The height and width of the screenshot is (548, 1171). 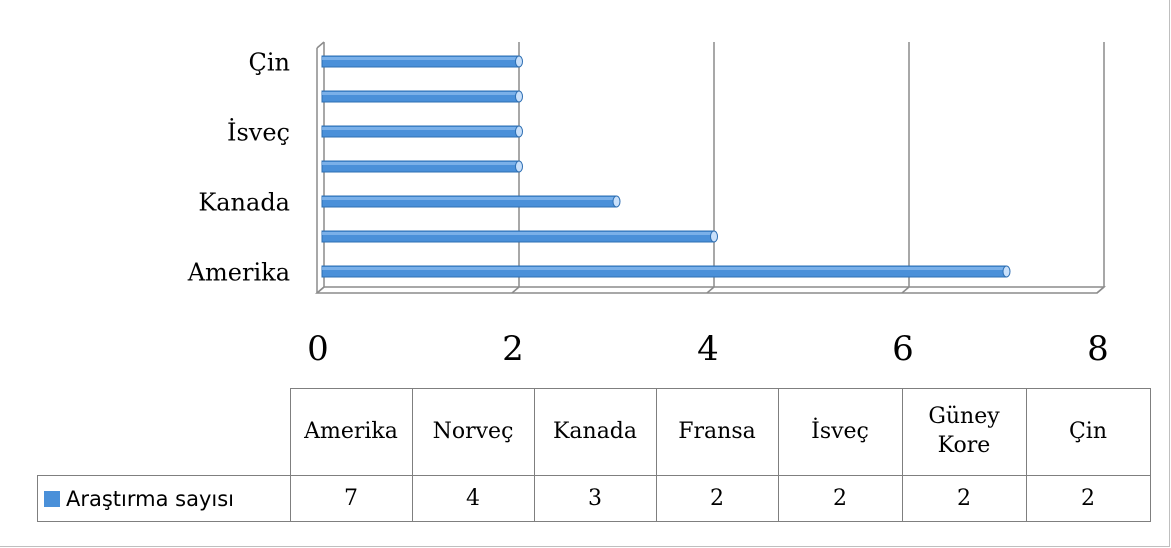 What do you see at coordinates (258, 132) in the screenshot?
I see `category-label: İsveç` at bounding box center [258, 132].